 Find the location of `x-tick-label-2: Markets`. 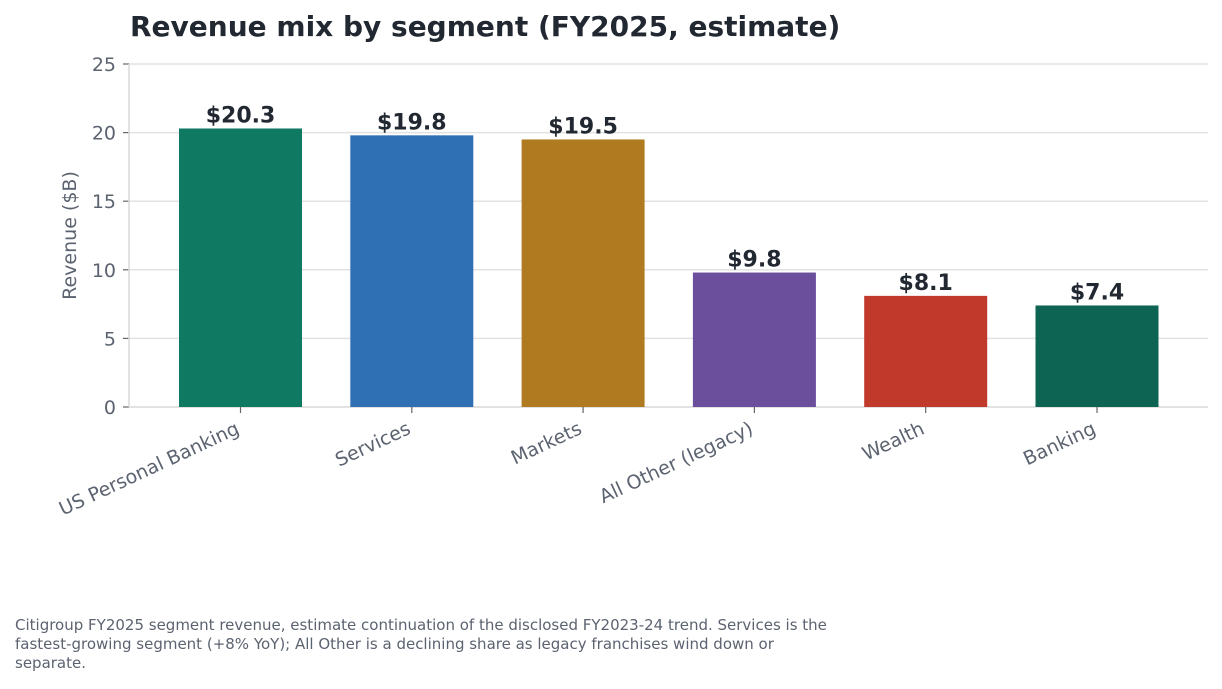

x-tick-label-2: Markets is located at coordinates (546, 444).